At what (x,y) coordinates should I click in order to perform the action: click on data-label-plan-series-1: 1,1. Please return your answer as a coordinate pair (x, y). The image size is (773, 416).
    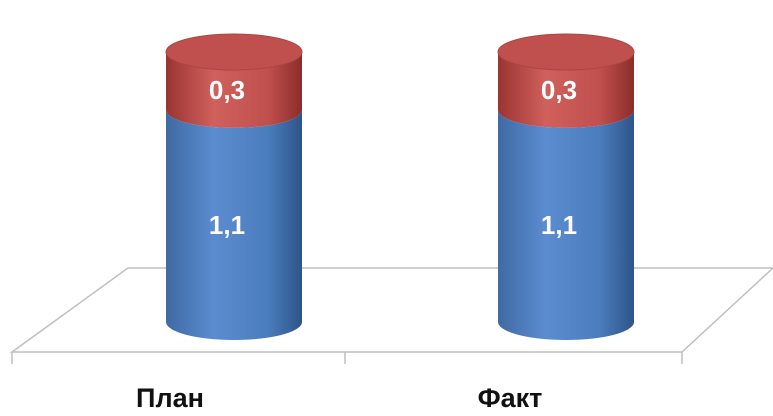
    Looking at the image, I should click on (227, 225).